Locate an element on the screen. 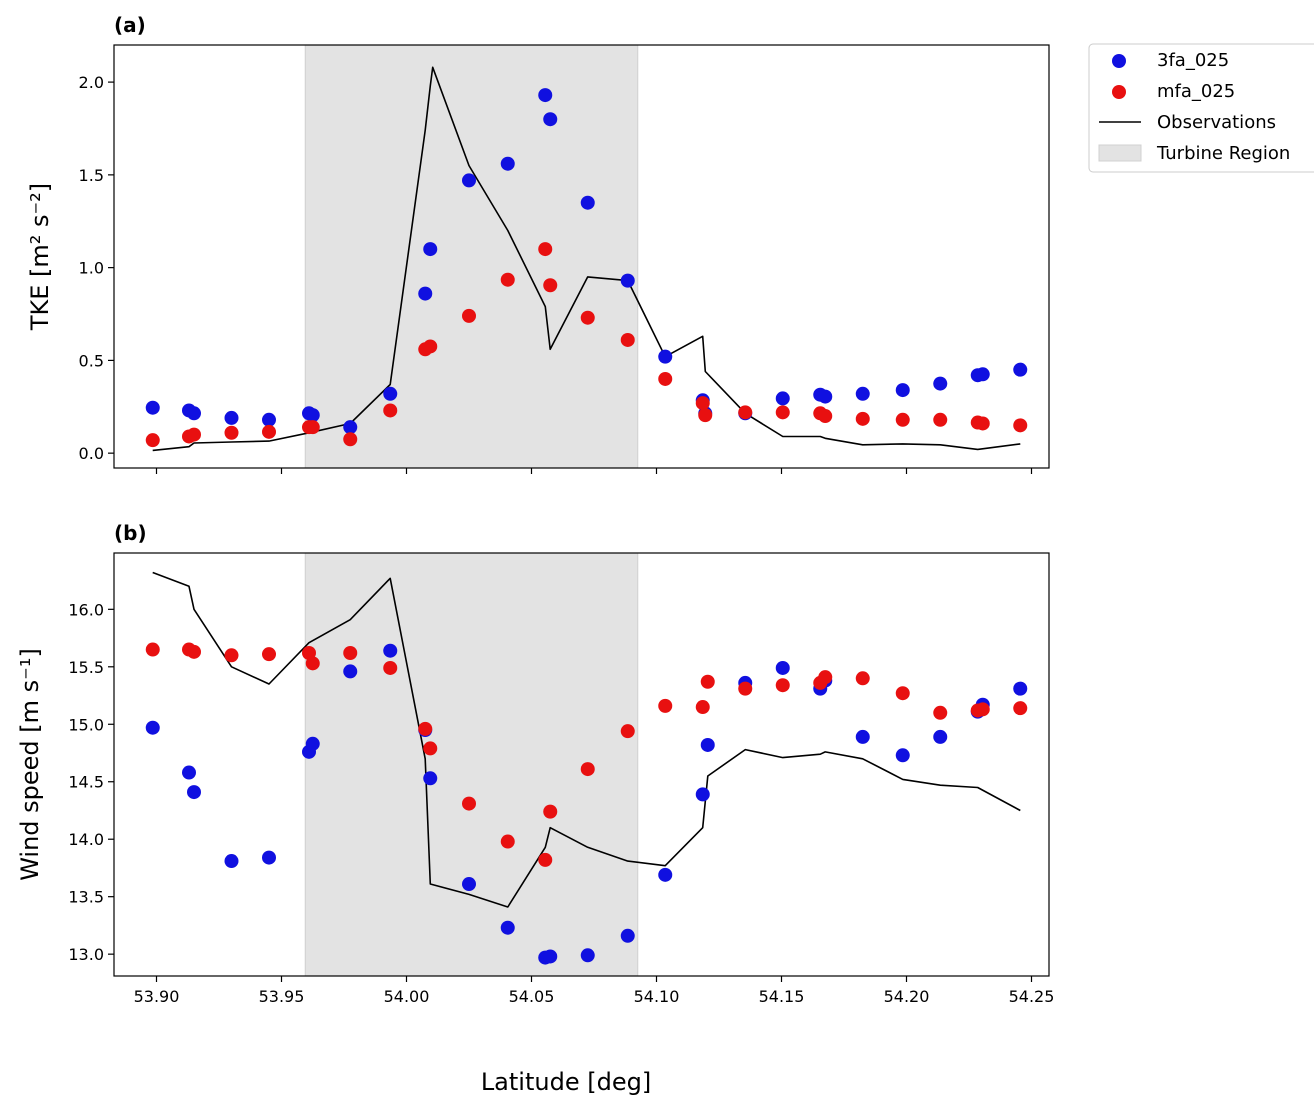 The width and height of the screenshot is (1314, 1096). x-tick-label: 54.15 is located at coordinates (782, 996).